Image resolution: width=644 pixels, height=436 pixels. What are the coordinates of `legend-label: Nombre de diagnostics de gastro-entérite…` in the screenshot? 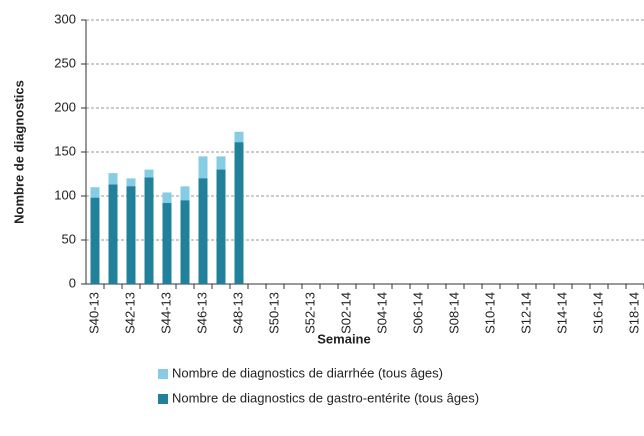 It's located at (325, 397).